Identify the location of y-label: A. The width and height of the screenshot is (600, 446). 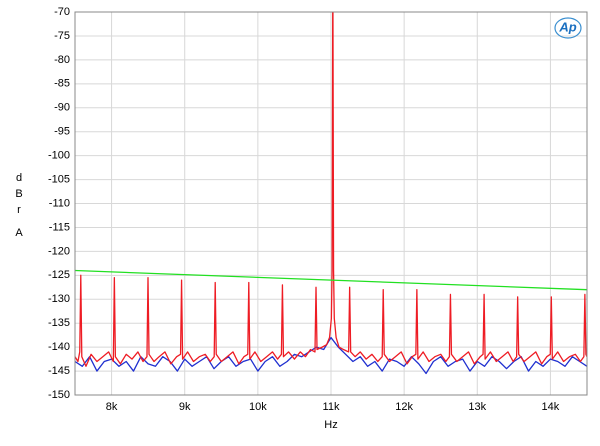
(19, 233).